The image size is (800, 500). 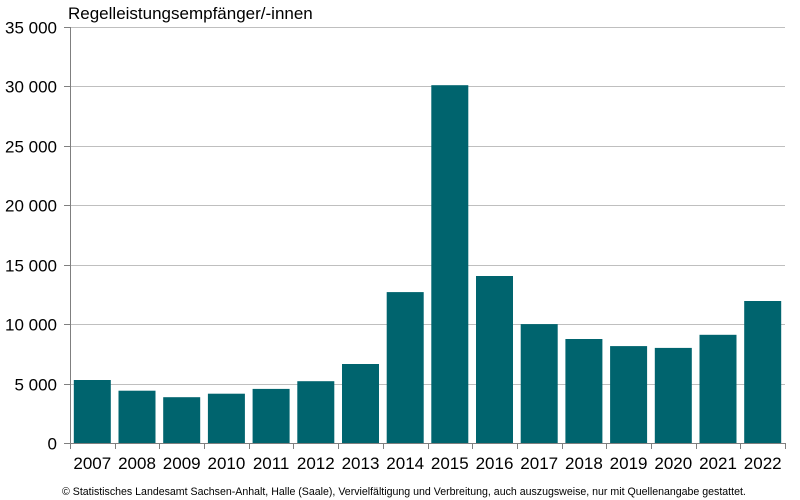 What do you see at coordinates (495, 463) in the screenshot?
I see `x-tick-label: 2016` at bounding box center [495, 463].